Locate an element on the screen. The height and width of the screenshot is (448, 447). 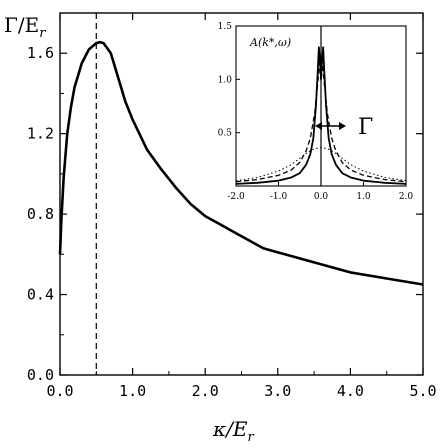
y-axis-label: Γ/Er is located at coordinates (25, 27).